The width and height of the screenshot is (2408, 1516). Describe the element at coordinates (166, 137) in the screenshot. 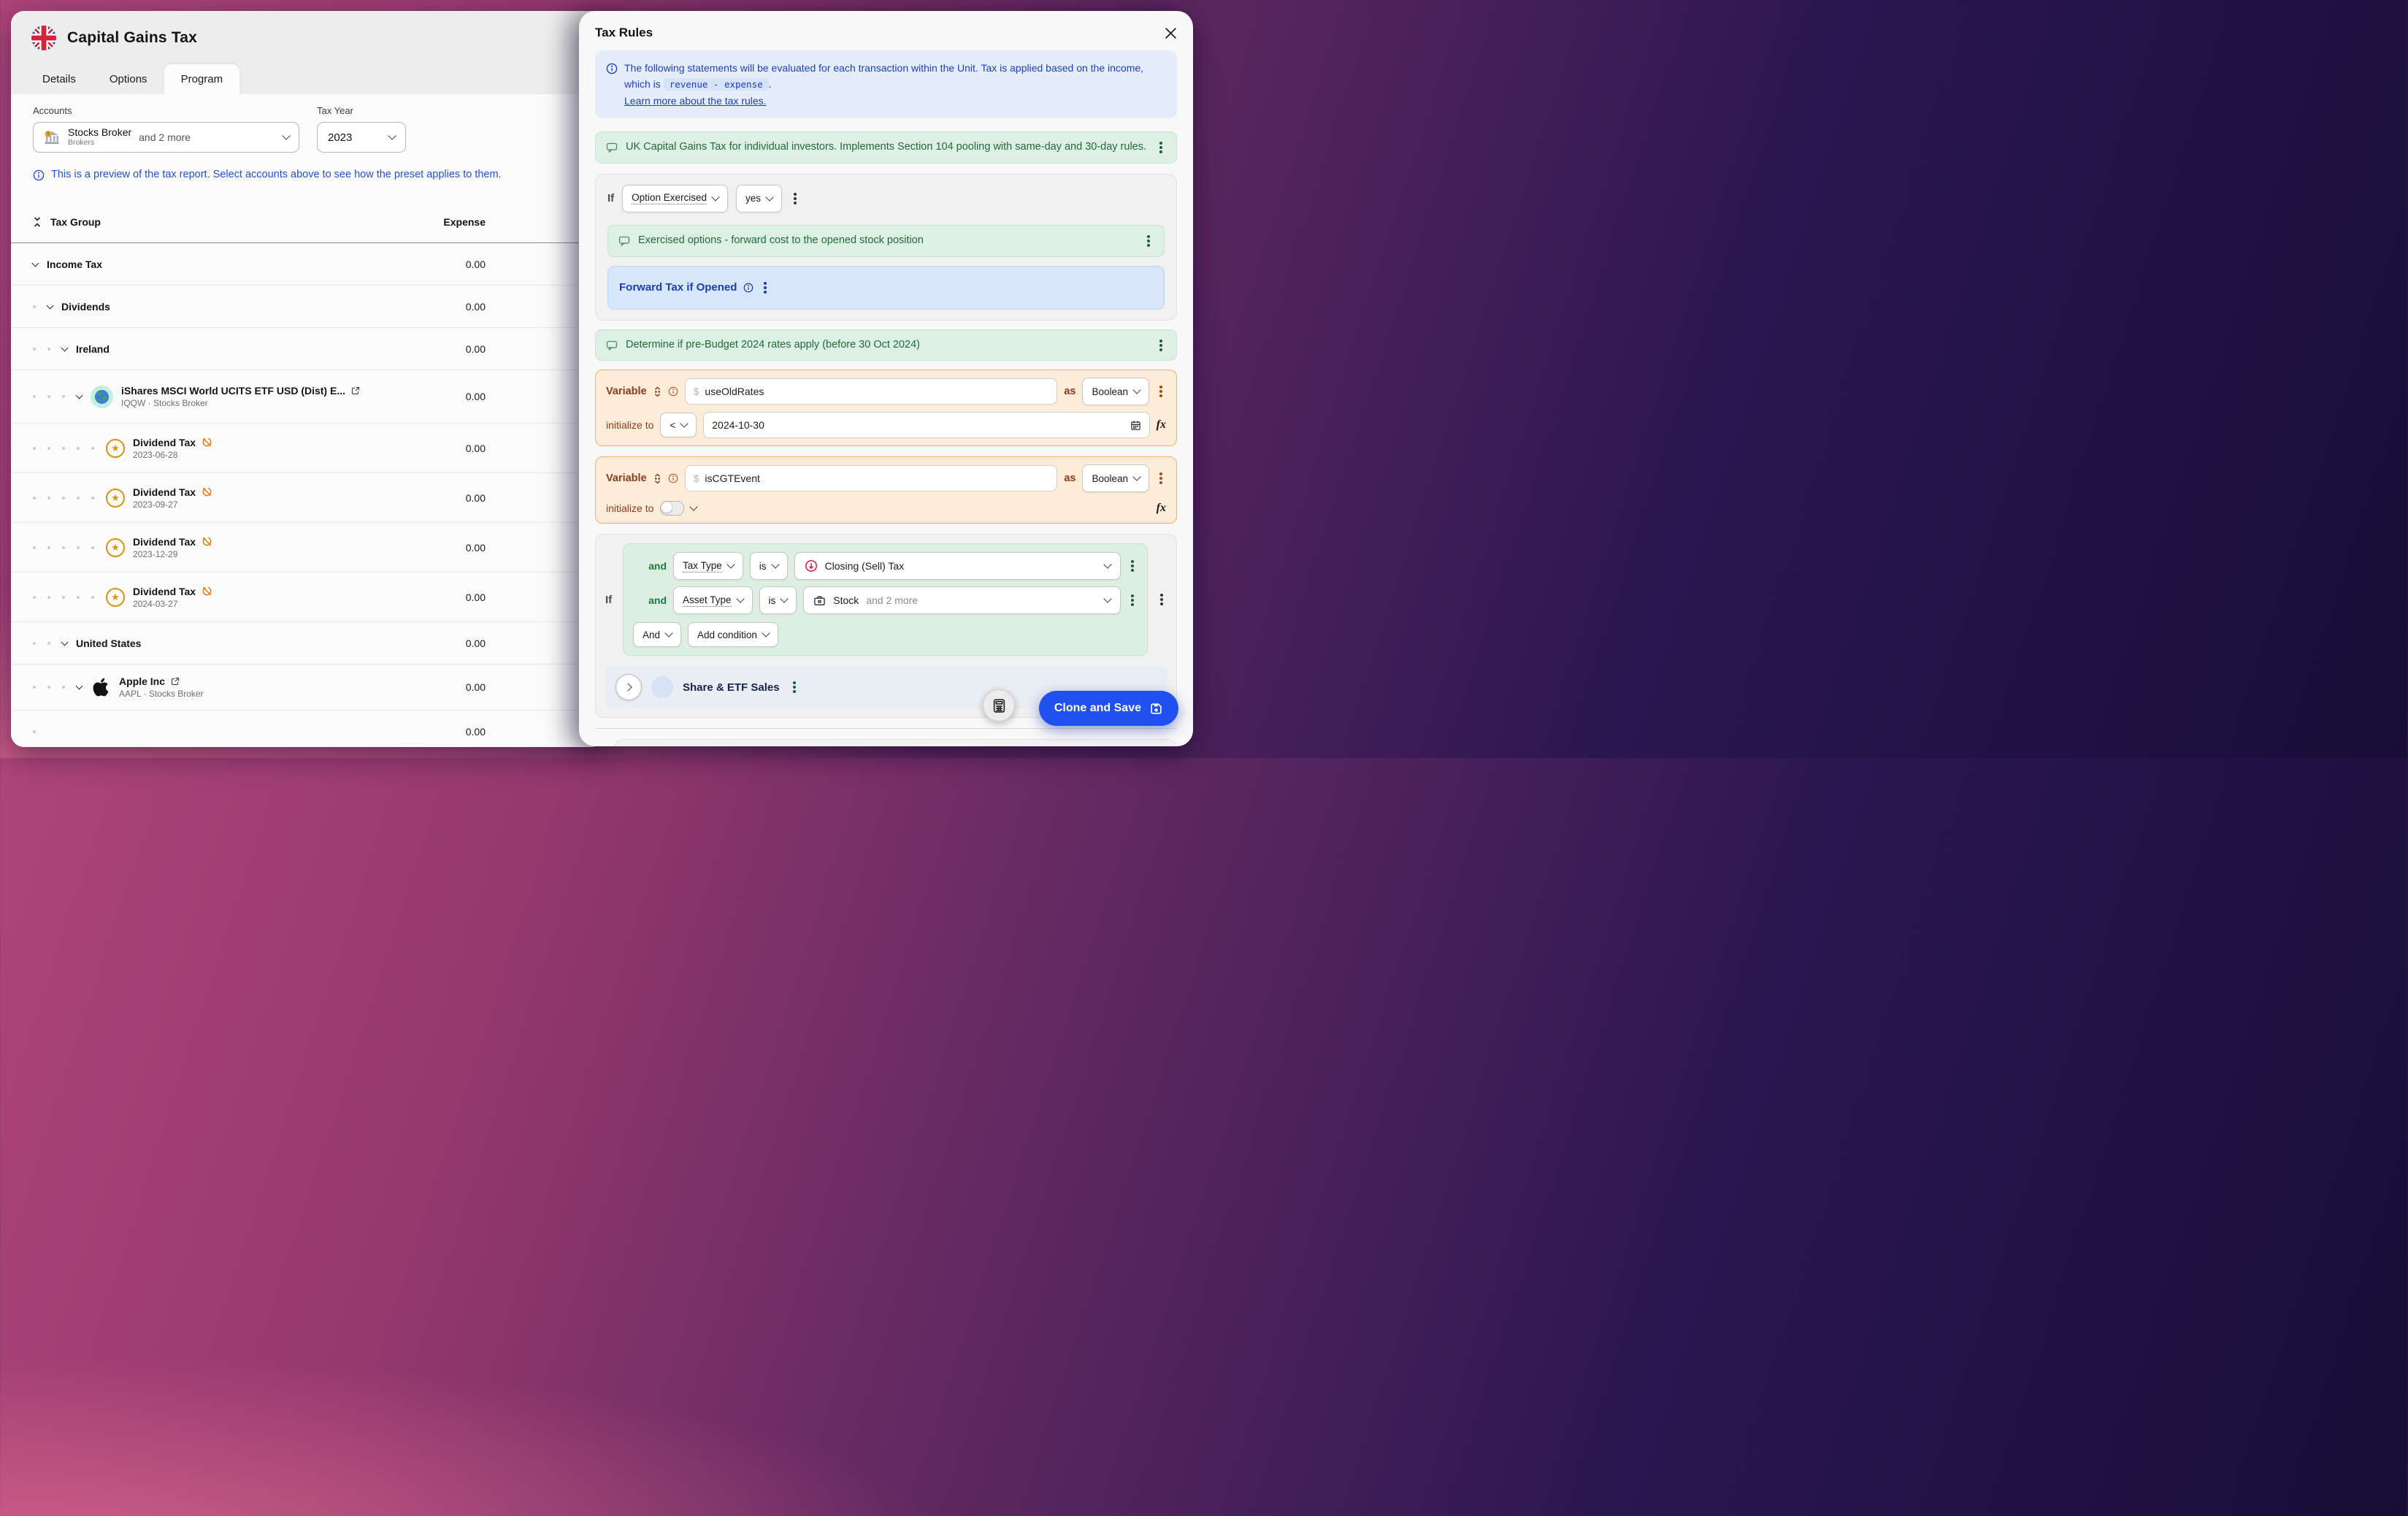

I see `accounts-select: $ Stocks Broker Brokers and 2 more` at that location.